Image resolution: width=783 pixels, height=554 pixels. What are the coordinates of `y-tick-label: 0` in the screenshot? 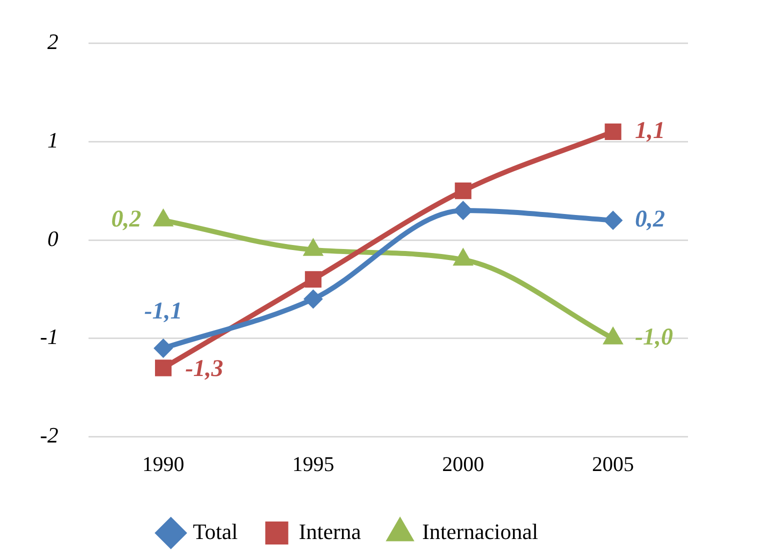 It's located at (52, 238).